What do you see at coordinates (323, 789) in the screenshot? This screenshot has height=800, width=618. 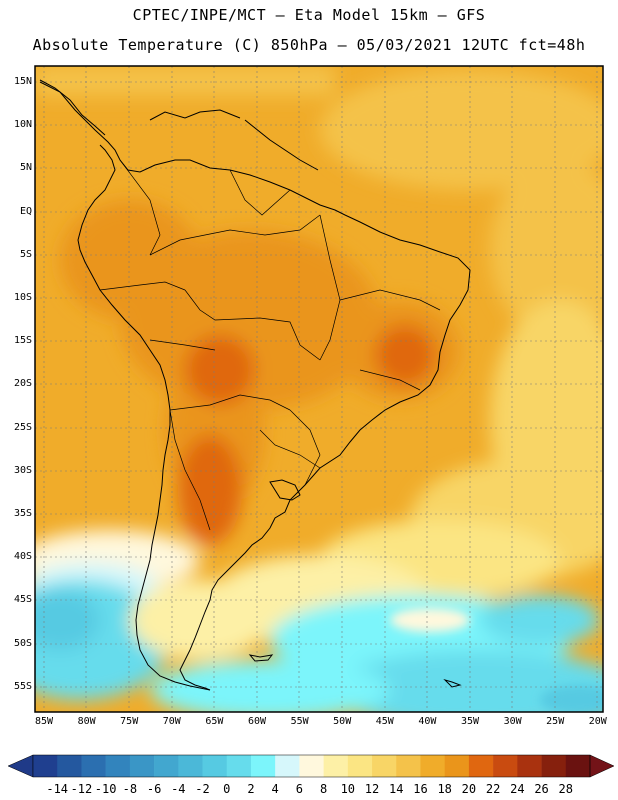 I see `colorbar-tick-label: 8` at bounding box center [323, 789].